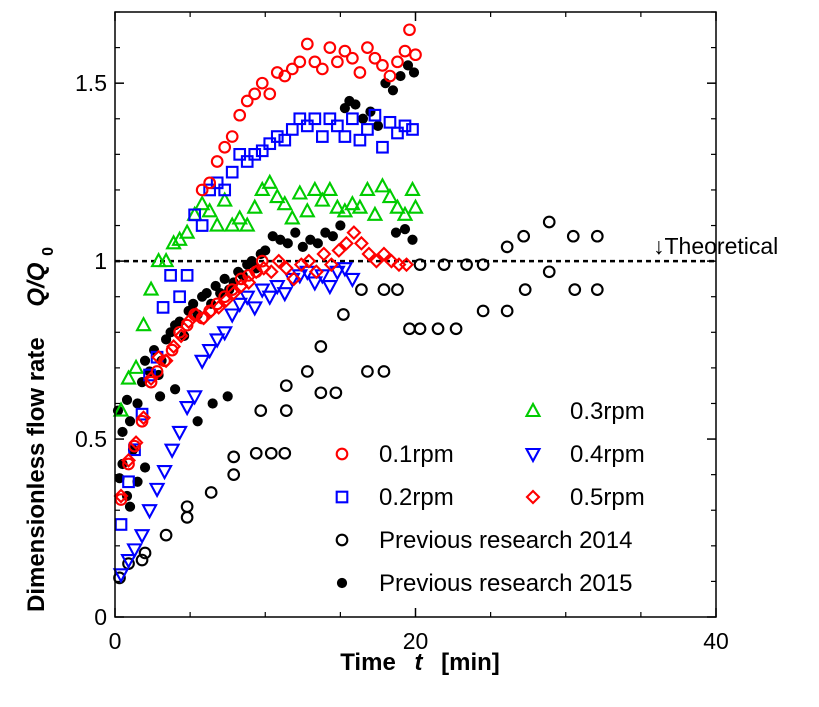 The height and width of the screenshot is (707, 819). What do you see at coordinates (394, 497) in the screenshot?
I see `legend-entry: 0.2rpm` at bounding box center [394, 497].